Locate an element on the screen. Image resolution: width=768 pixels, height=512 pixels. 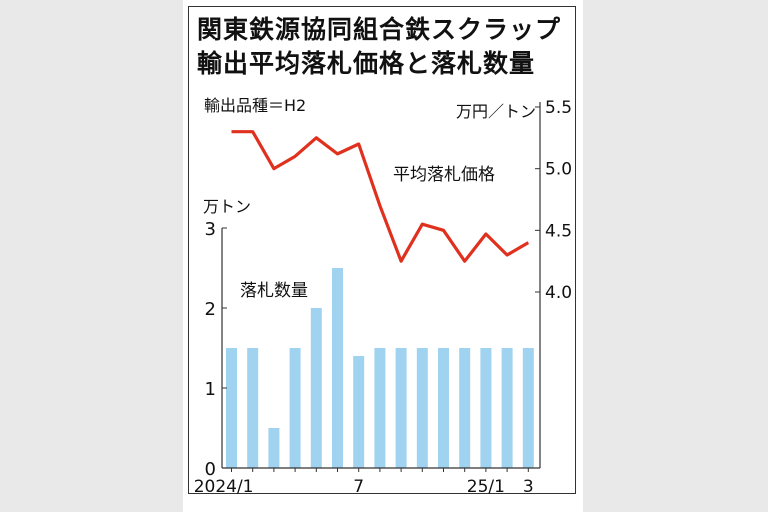
left-tick-label-1: 1 is located at coordinates (210, 389).